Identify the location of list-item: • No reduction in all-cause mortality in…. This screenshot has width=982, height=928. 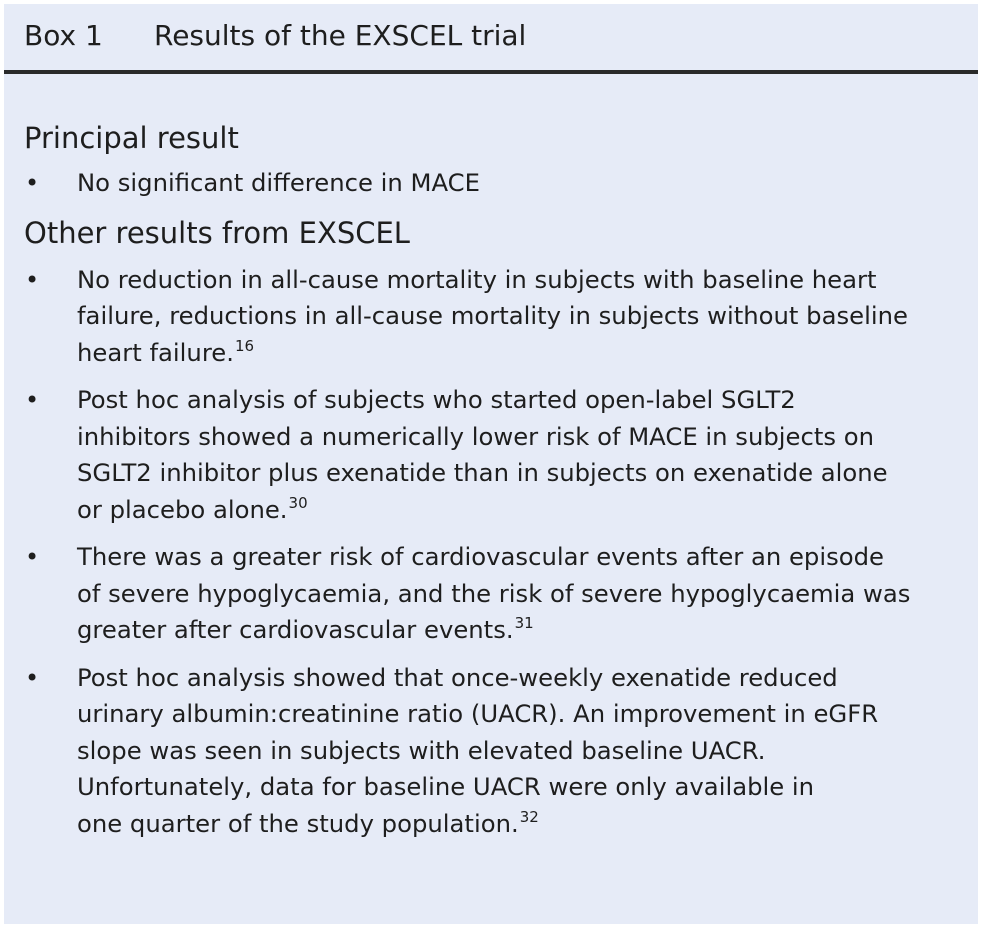
(491, 317).